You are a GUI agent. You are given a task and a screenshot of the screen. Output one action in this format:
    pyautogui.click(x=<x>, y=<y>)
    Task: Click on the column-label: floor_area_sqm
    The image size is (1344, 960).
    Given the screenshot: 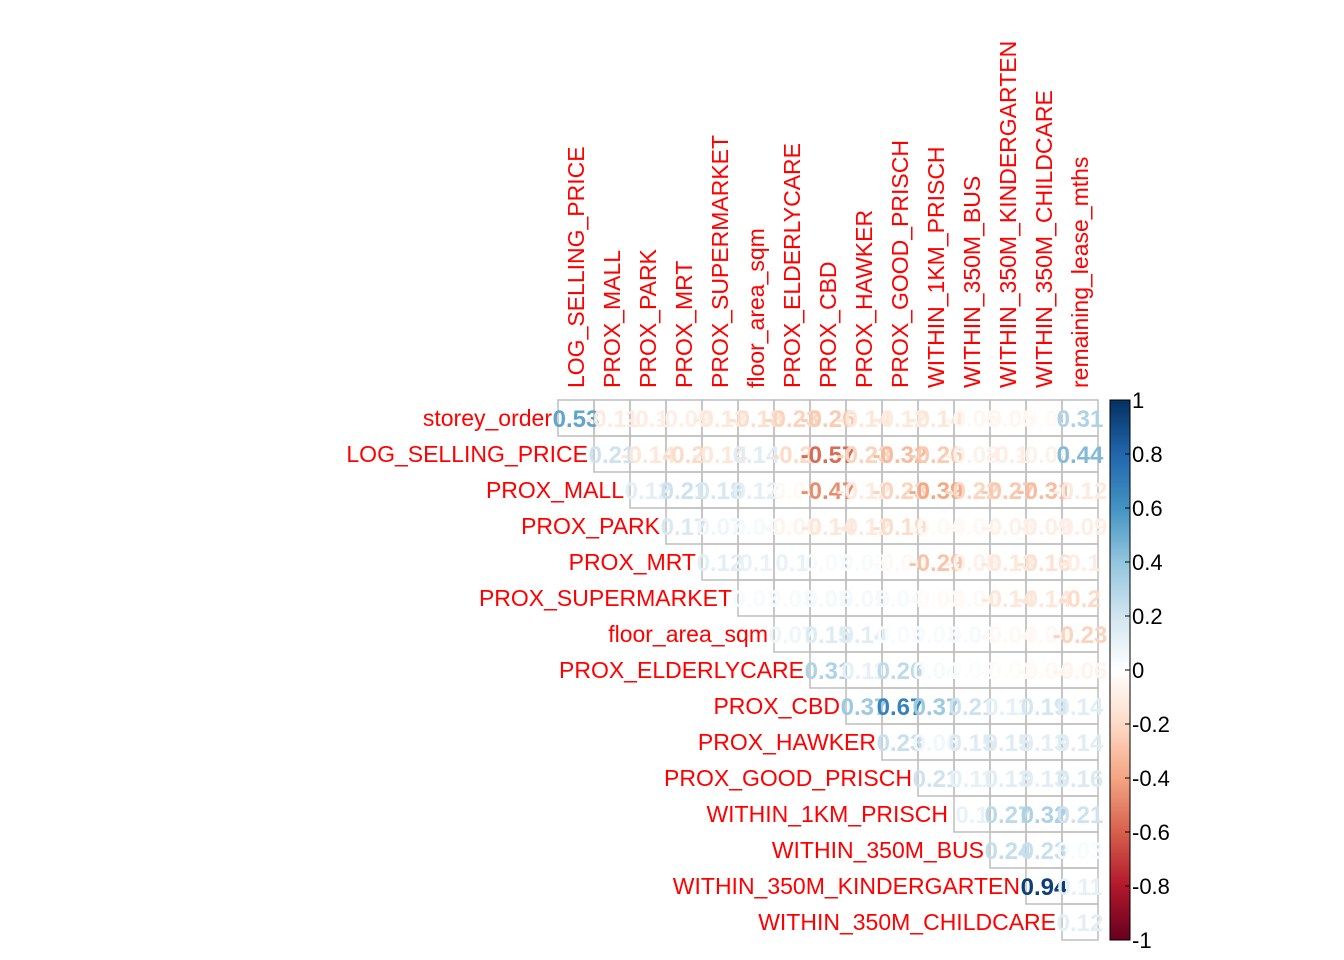 What is the action you would take?
    pyautogui.click(x=756, y=308)
    